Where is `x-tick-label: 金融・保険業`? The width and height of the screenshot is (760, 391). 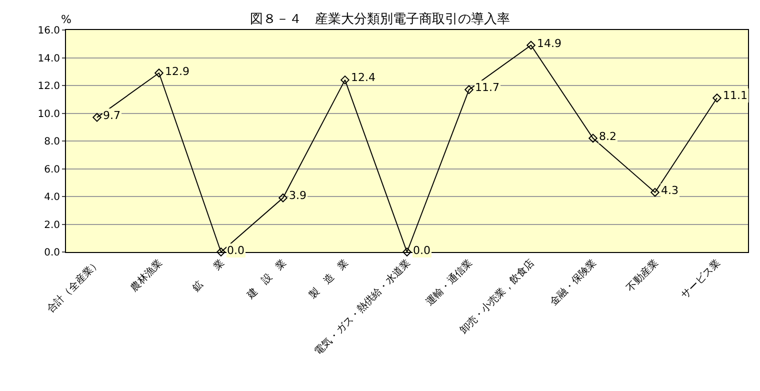
x-tick-label: 金融・保険業 is located at coordinates (573, 282).